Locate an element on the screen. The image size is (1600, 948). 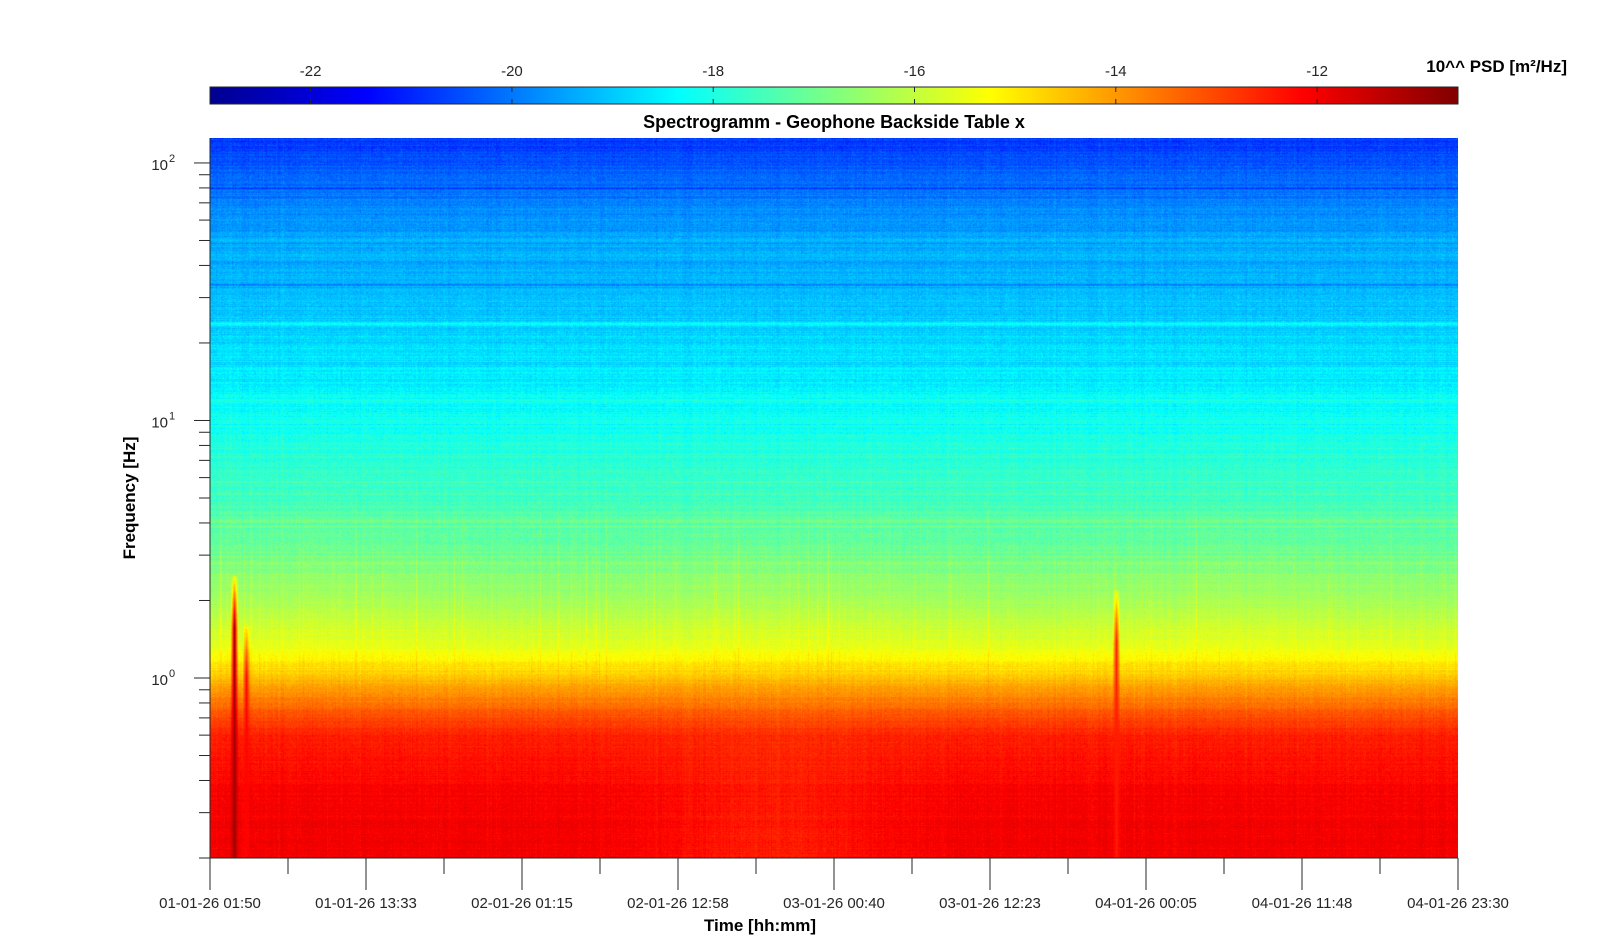
x-tick-label: 04-01-26 00:05 is located at coordinates (1146, 903).